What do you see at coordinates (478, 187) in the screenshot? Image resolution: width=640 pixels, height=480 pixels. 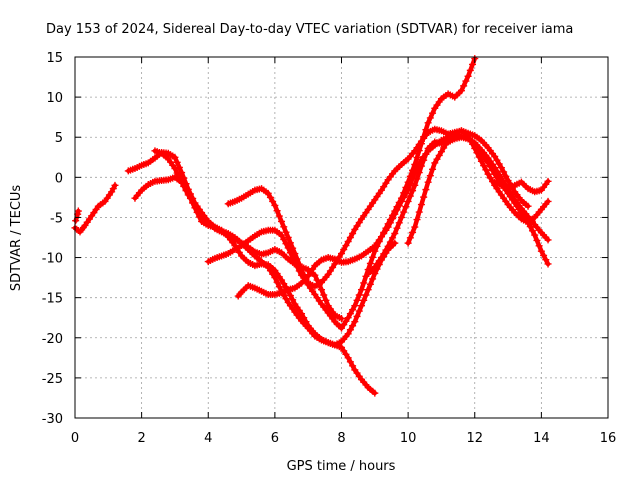 I see `series-track-j` at bounding box center [478, 187].